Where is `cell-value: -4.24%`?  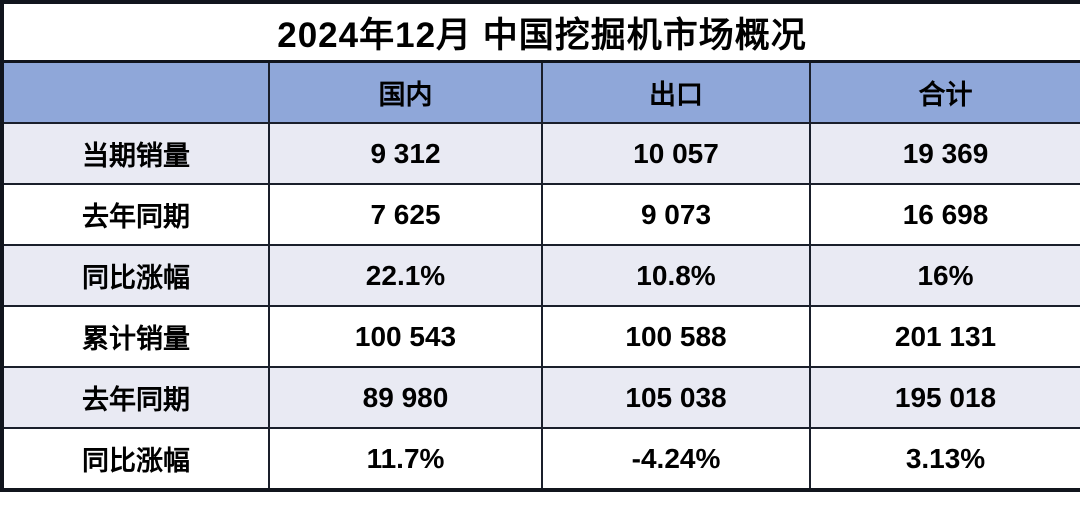 cell-value: -4.24% is located at coordinates (676, 459).